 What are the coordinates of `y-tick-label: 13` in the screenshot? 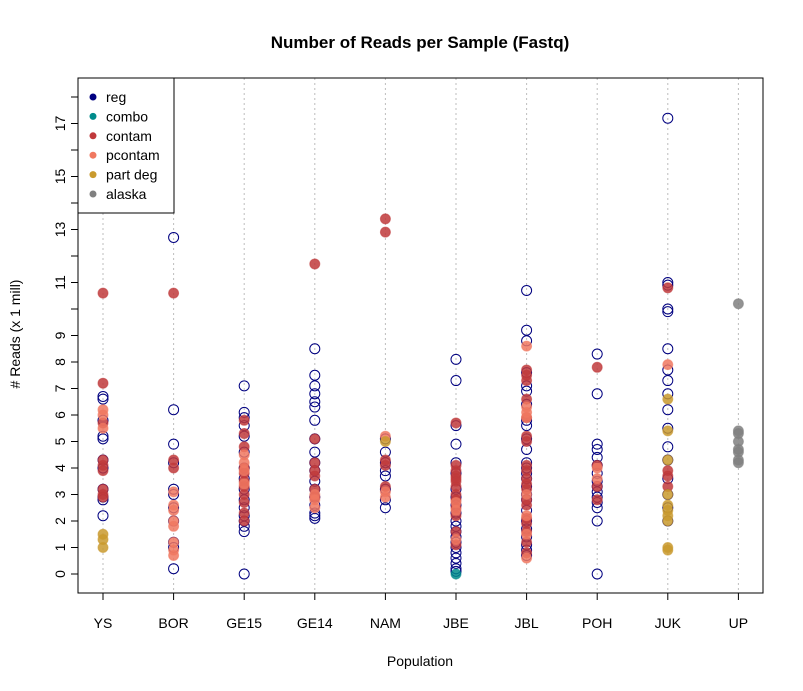 It's located at (60, 230).